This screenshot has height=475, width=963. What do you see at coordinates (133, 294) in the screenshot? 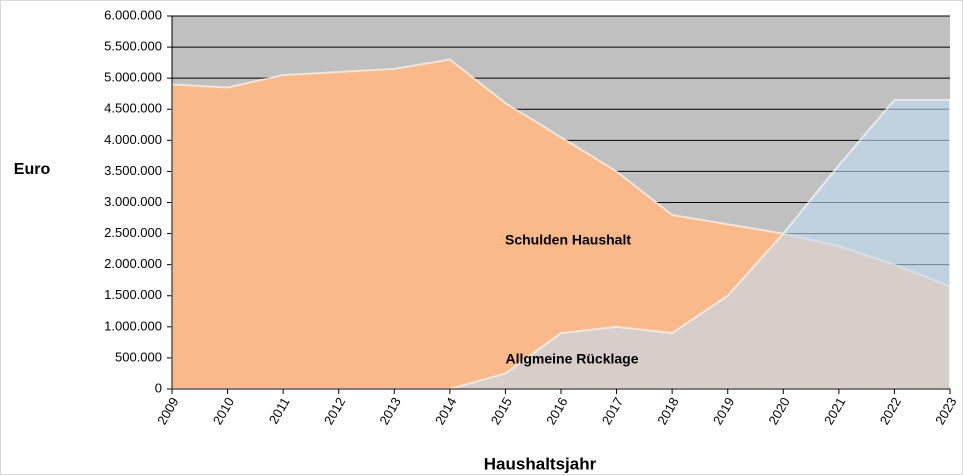
I see `y-tick-label: 1.500.000` at bounding box center [133, 294].